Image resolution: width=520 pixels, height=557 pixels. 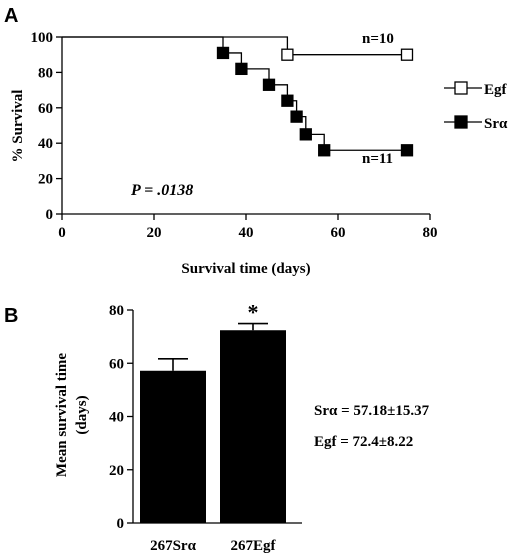 What do you see at coordinates (496, 124) in the screenshot?
I see `legend-label-sra: Srα` at bounding box center [496, 124].